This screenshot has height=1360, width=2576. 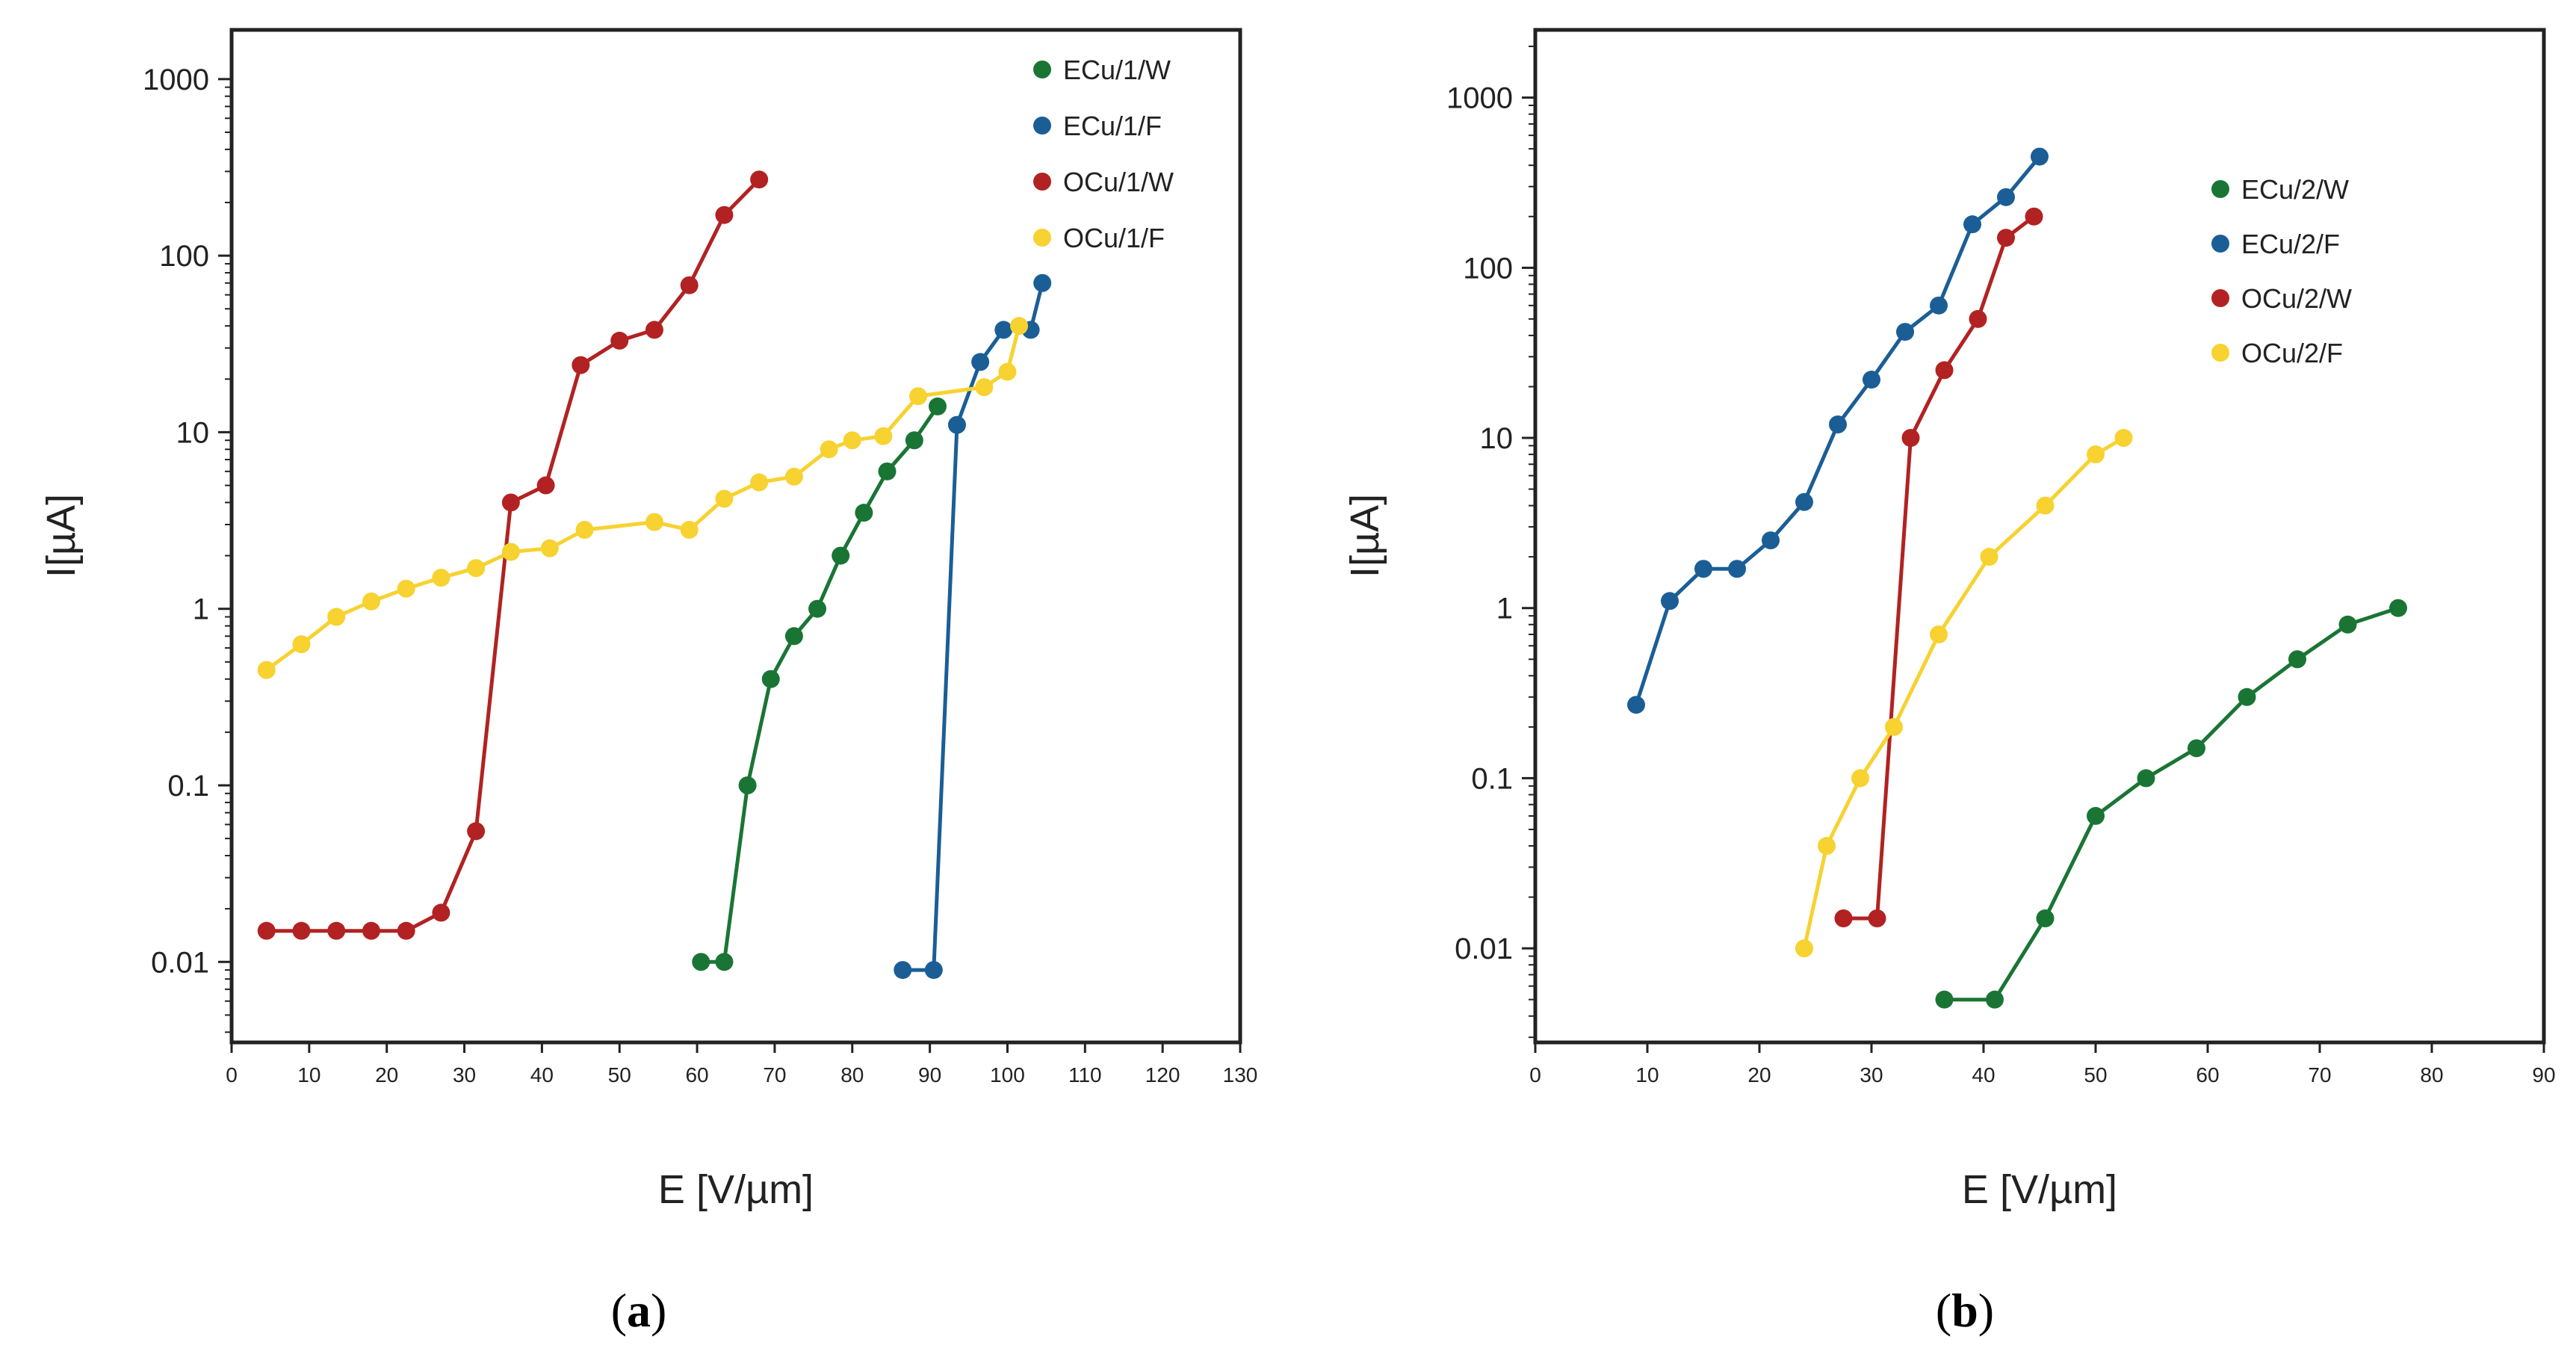 What do you see at coordinates (2277, 353) in the screenshot?
I see `legend-item-ocu-2-f: OCu/2/F` at bounding box center [2277, 353].